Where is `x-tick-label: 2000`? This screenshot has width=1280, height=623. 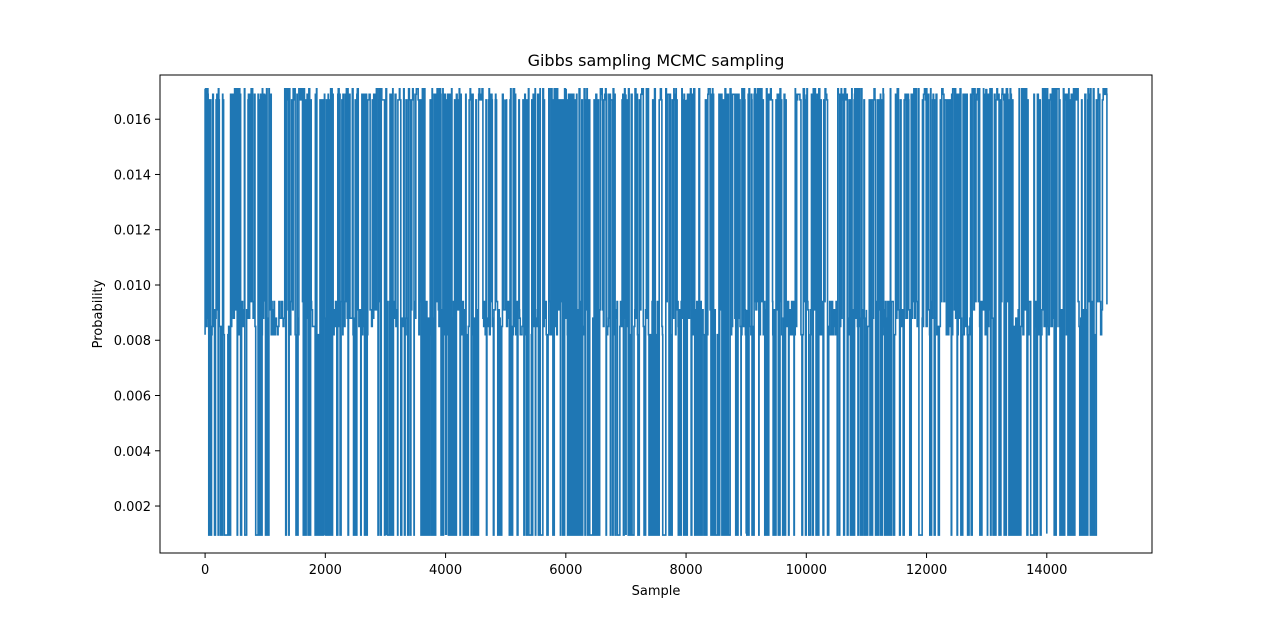 x-tick-label: 2000 is located at coordinates (325, 570).